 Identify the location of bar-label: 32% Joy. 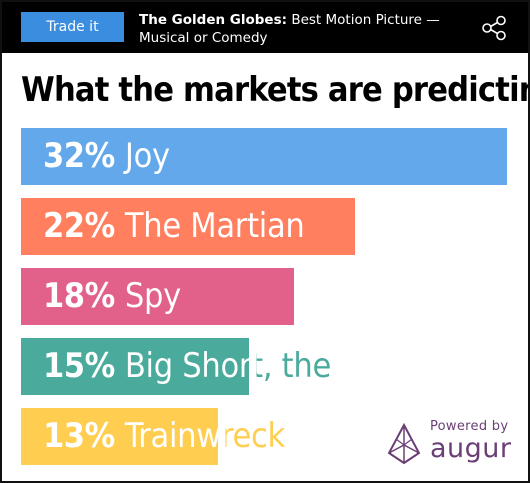
(106, 156).